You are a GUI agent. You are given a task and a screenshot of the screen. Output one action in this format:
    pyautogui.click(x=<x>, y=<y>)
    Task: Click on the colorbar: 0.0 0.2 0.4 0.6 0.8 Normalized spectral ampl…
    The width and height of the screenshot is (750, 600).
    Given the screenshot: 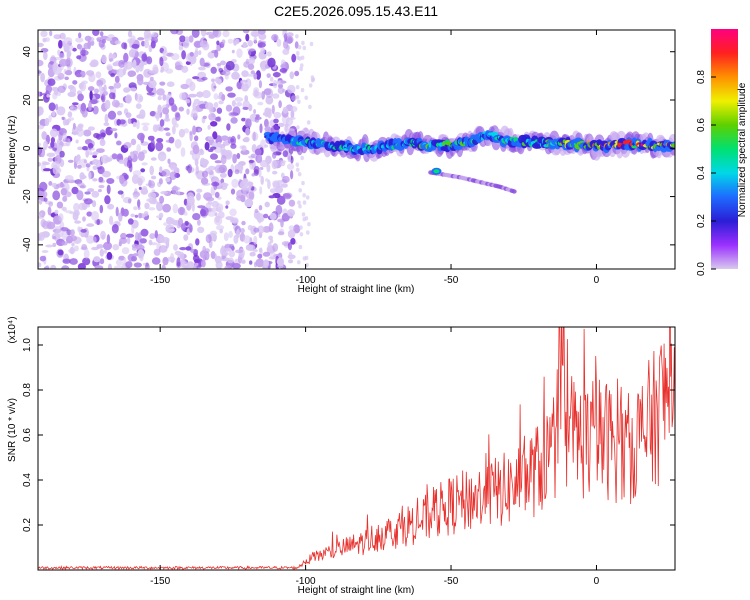 What is the action you would take?
    pyautogui.click(x=722, y=152)
    